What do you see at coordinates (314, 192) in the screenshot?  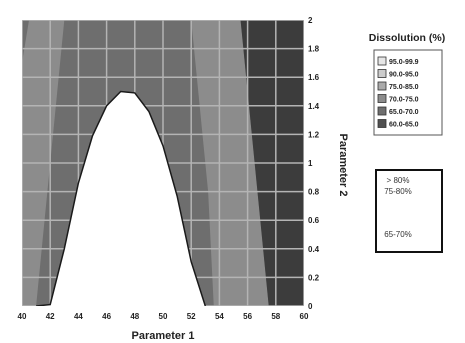 I see `y-tick-label-4: 0.8` at bounding box center [314, 192].